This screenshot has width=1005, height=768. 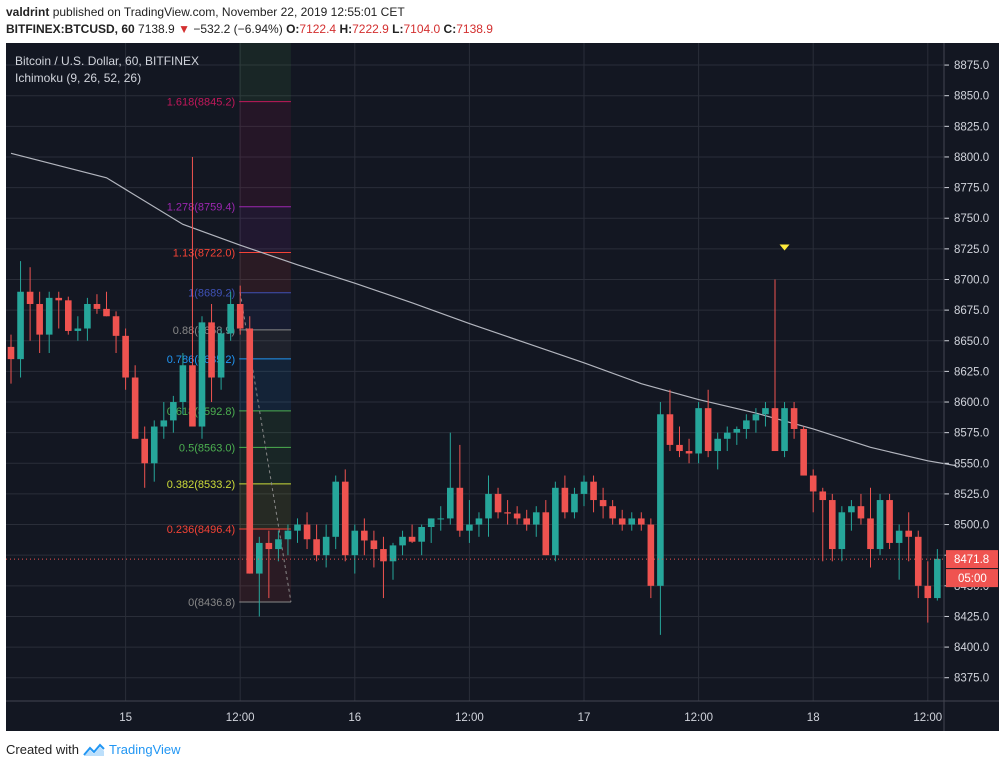 I want to click on countdown-tag, so click(x=972, y=578).